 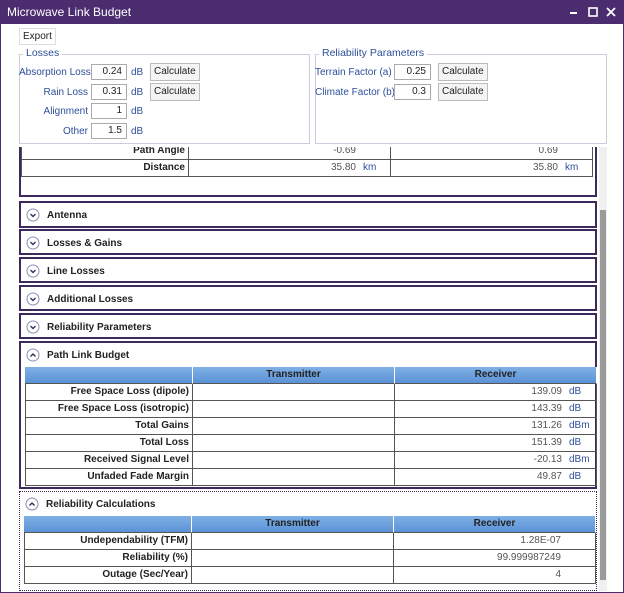 I want to click on row-label: Total Loss, so click(x=109, y=443).